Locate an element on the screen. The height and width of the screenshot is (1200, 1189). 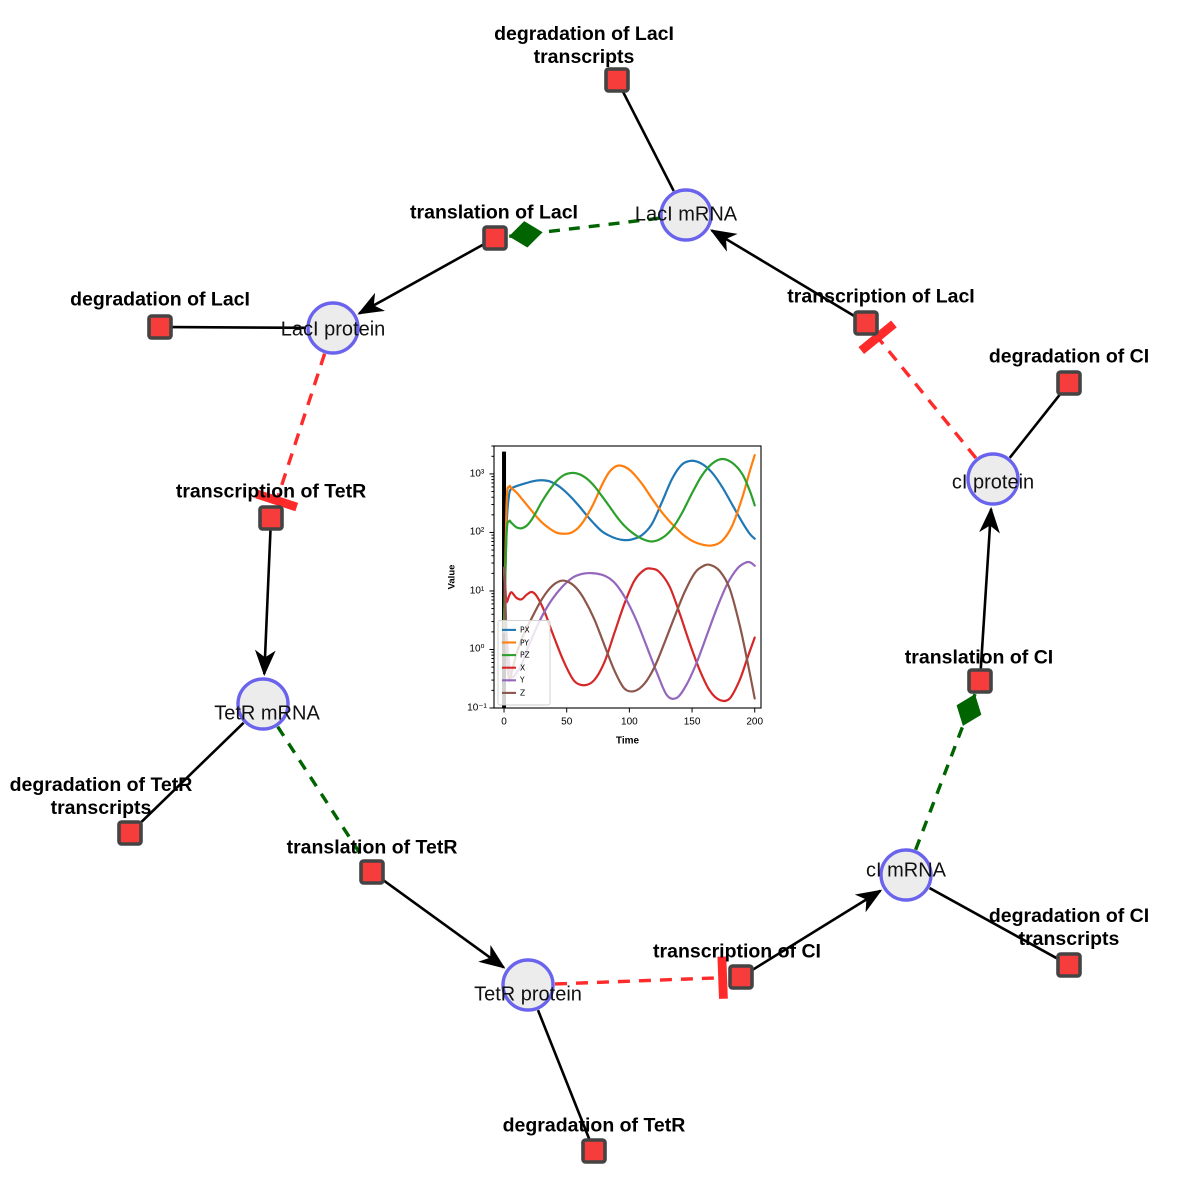
chart-legend-label-X: X is located at coordinates (523, 668).